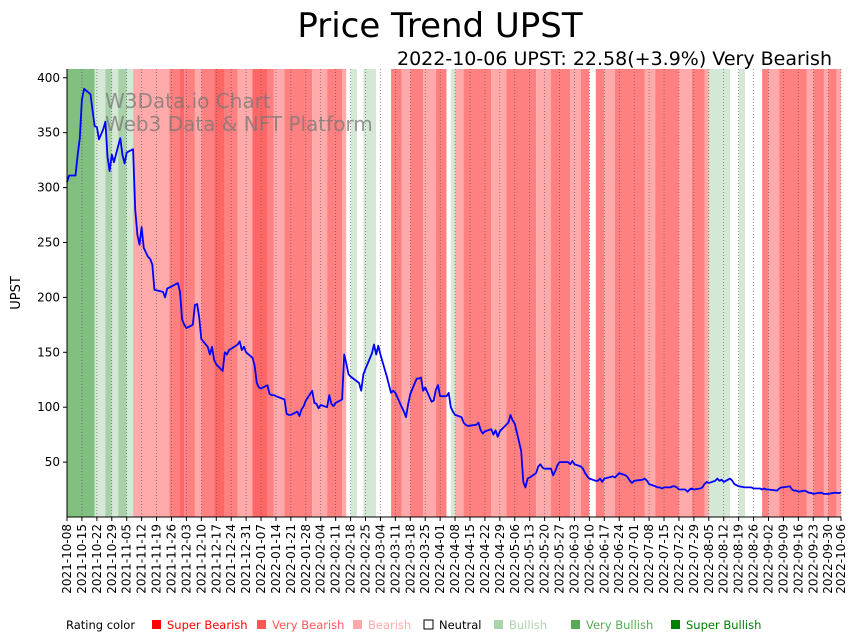  What do you see at coordinates (783, 559) in the screenshot?
I see `x-tick-label: 2022-09-09` at bounding box center [783, 559].